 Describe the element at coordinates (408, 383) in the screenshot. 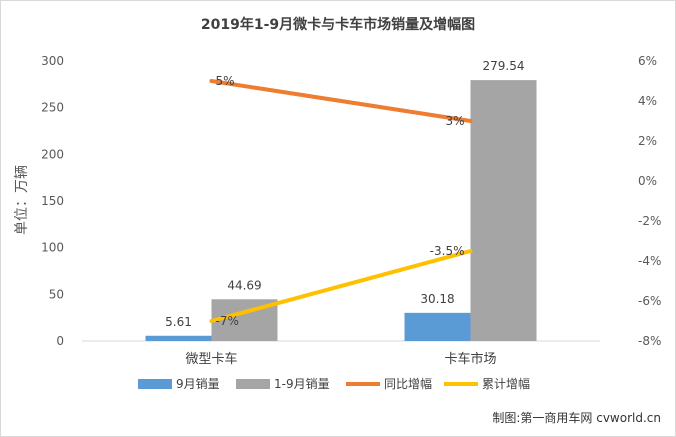

I see `legend-label: 同比增幅` at that location.